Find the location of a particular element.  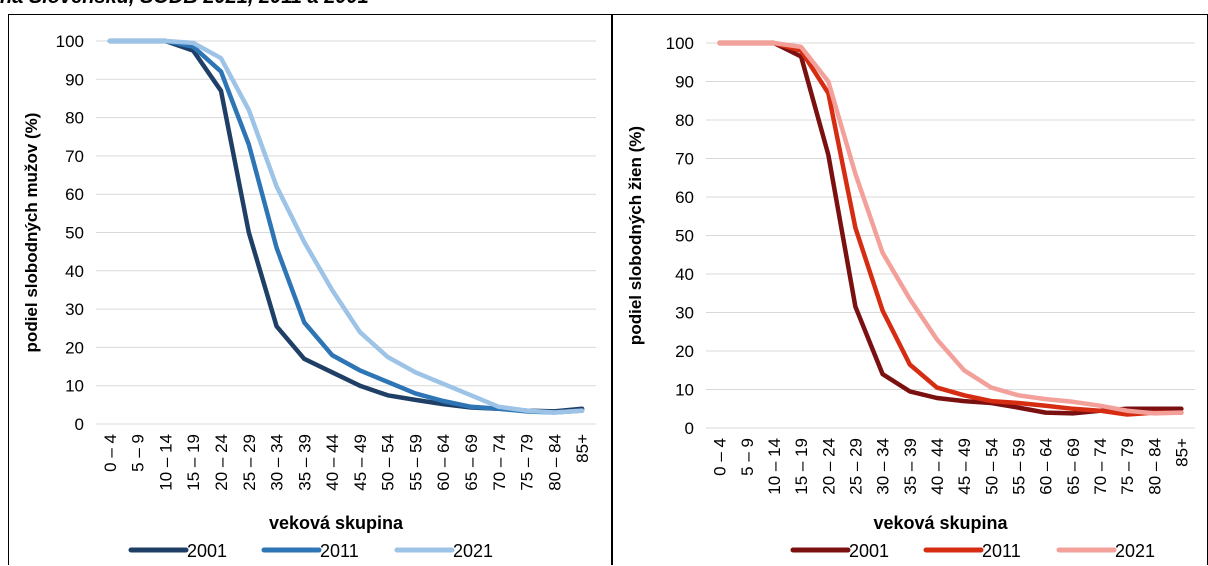

chart-title: na Slovensku, SODB 2021, 2011 a 2001 is located at coordinates (184, 4).